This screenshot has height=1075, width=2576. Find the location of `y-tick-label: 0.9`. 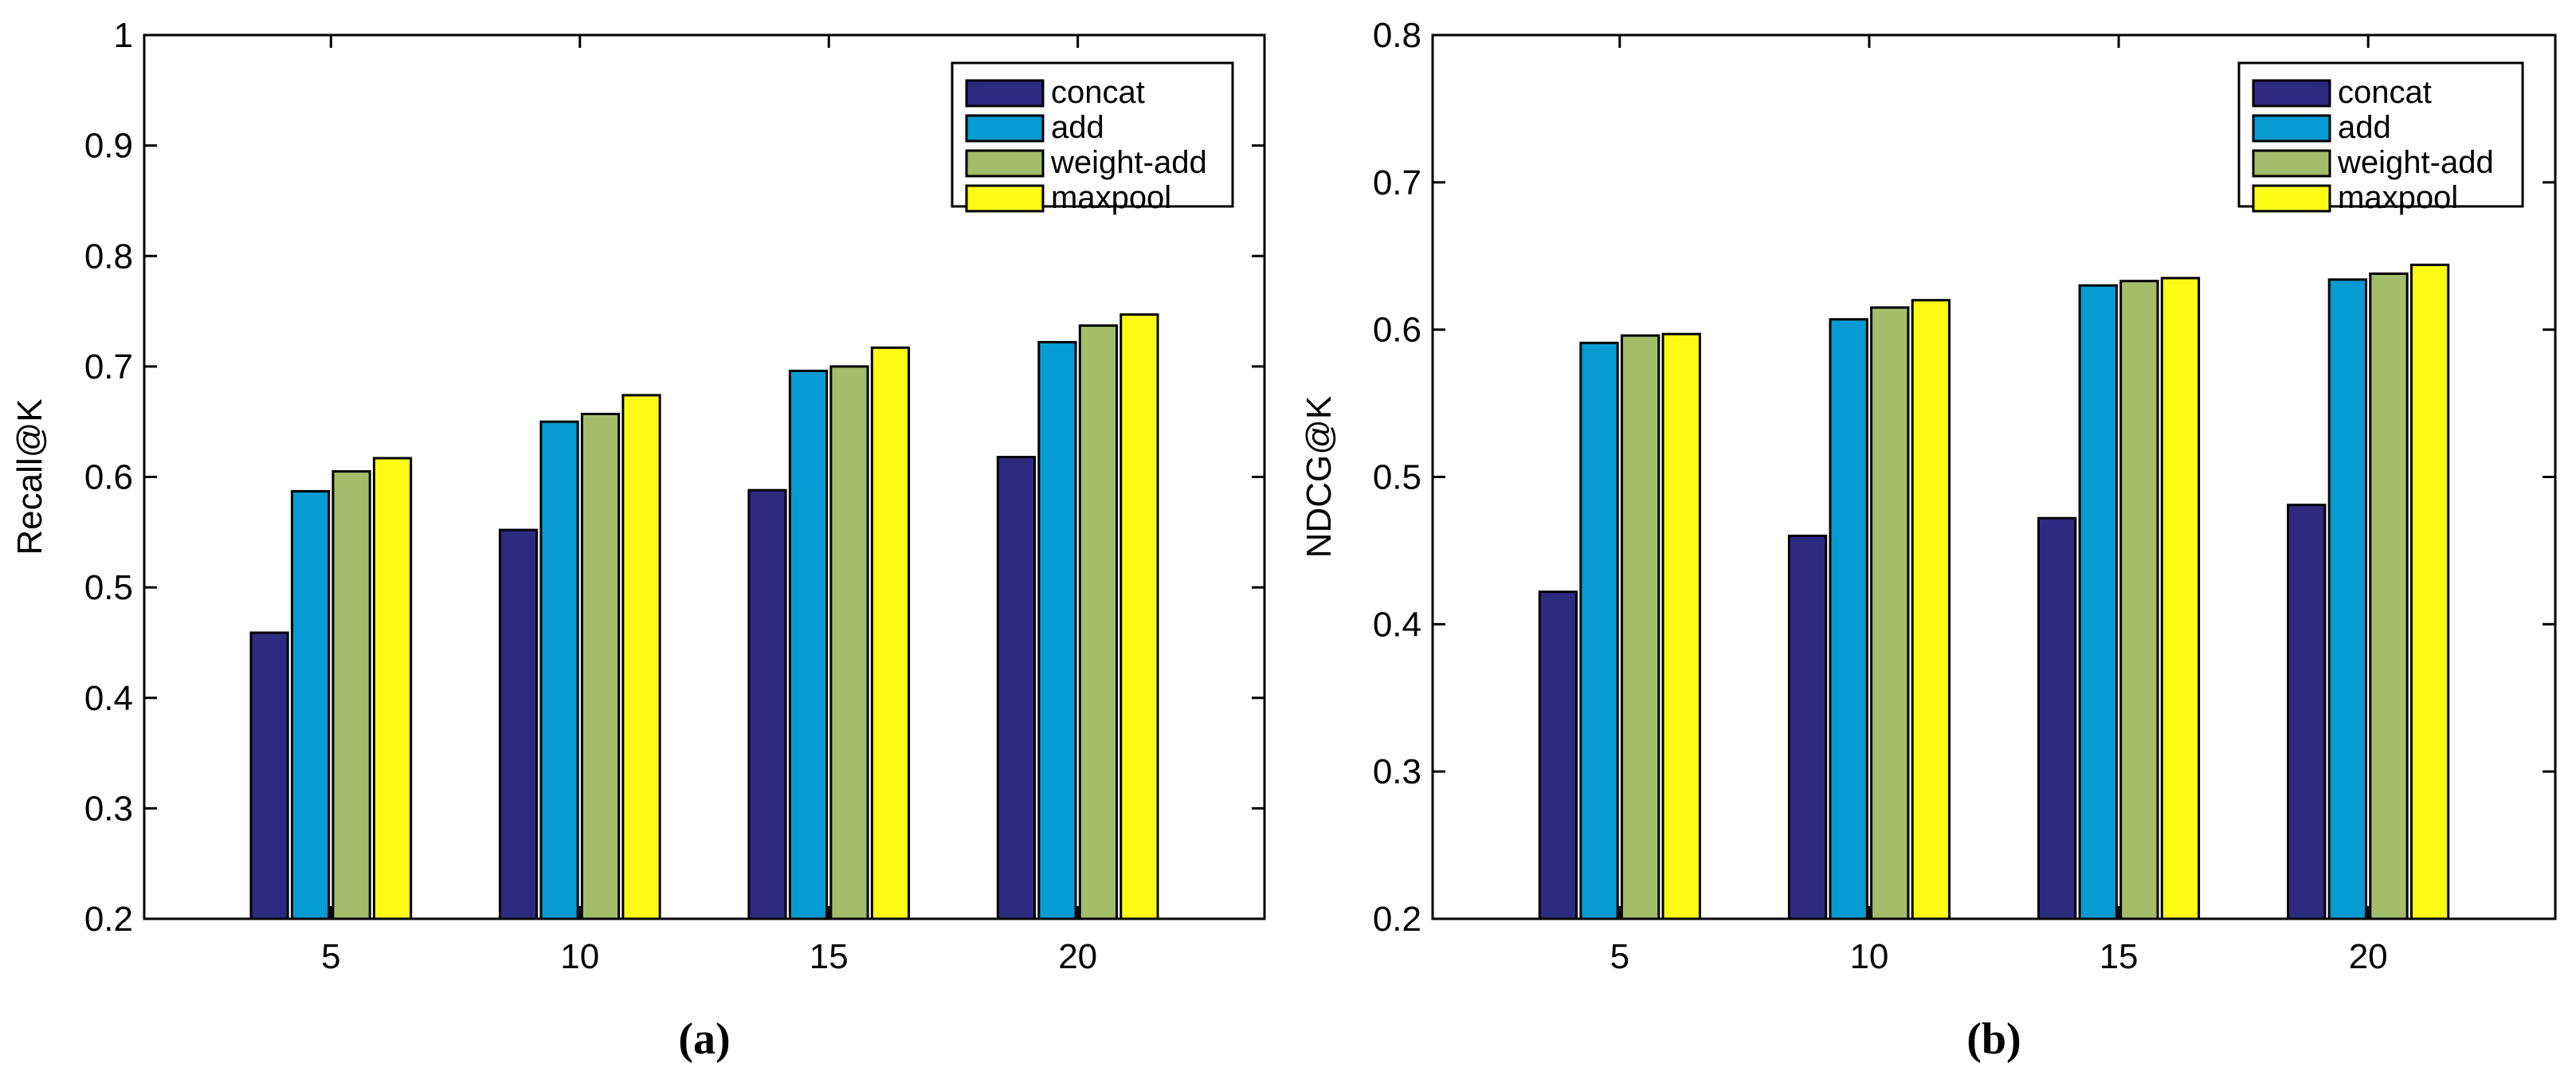

y-tick-label: 0.9 is located at coordinates (108, 146).